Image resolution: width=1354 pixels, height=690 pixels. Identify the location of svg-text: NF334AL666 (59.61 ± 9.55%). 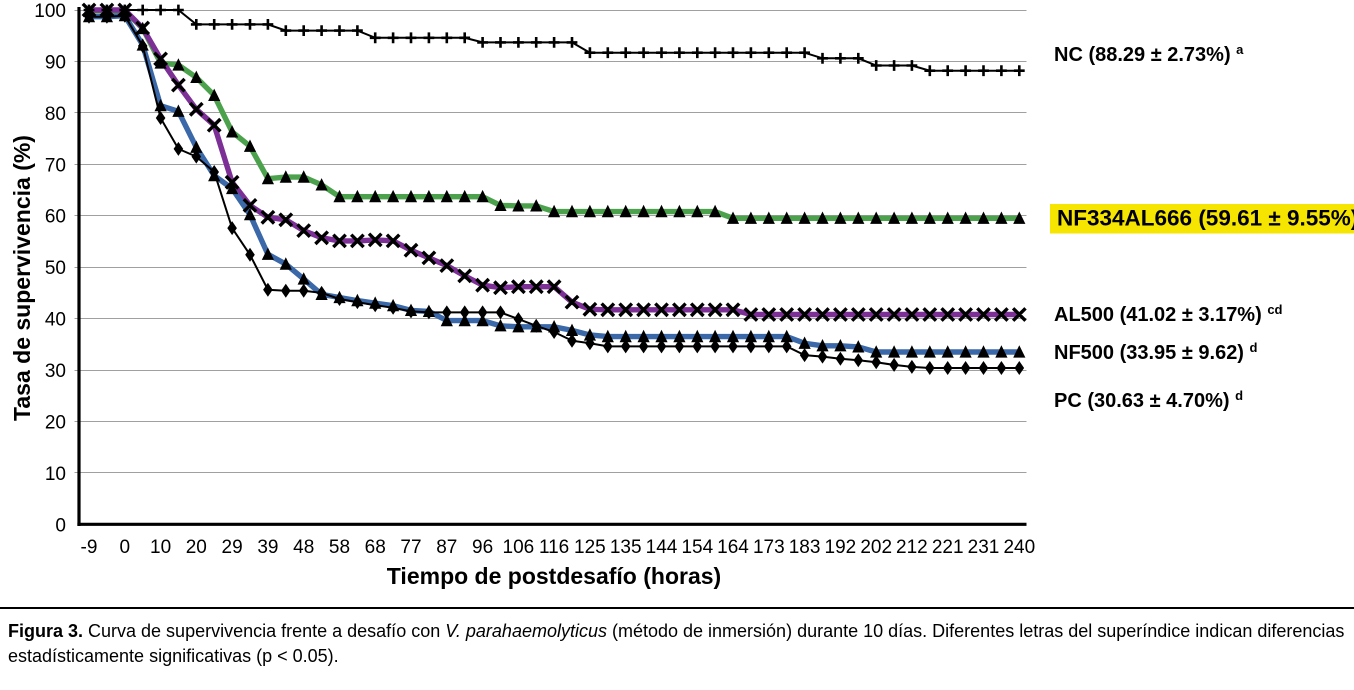
(1205, 218).